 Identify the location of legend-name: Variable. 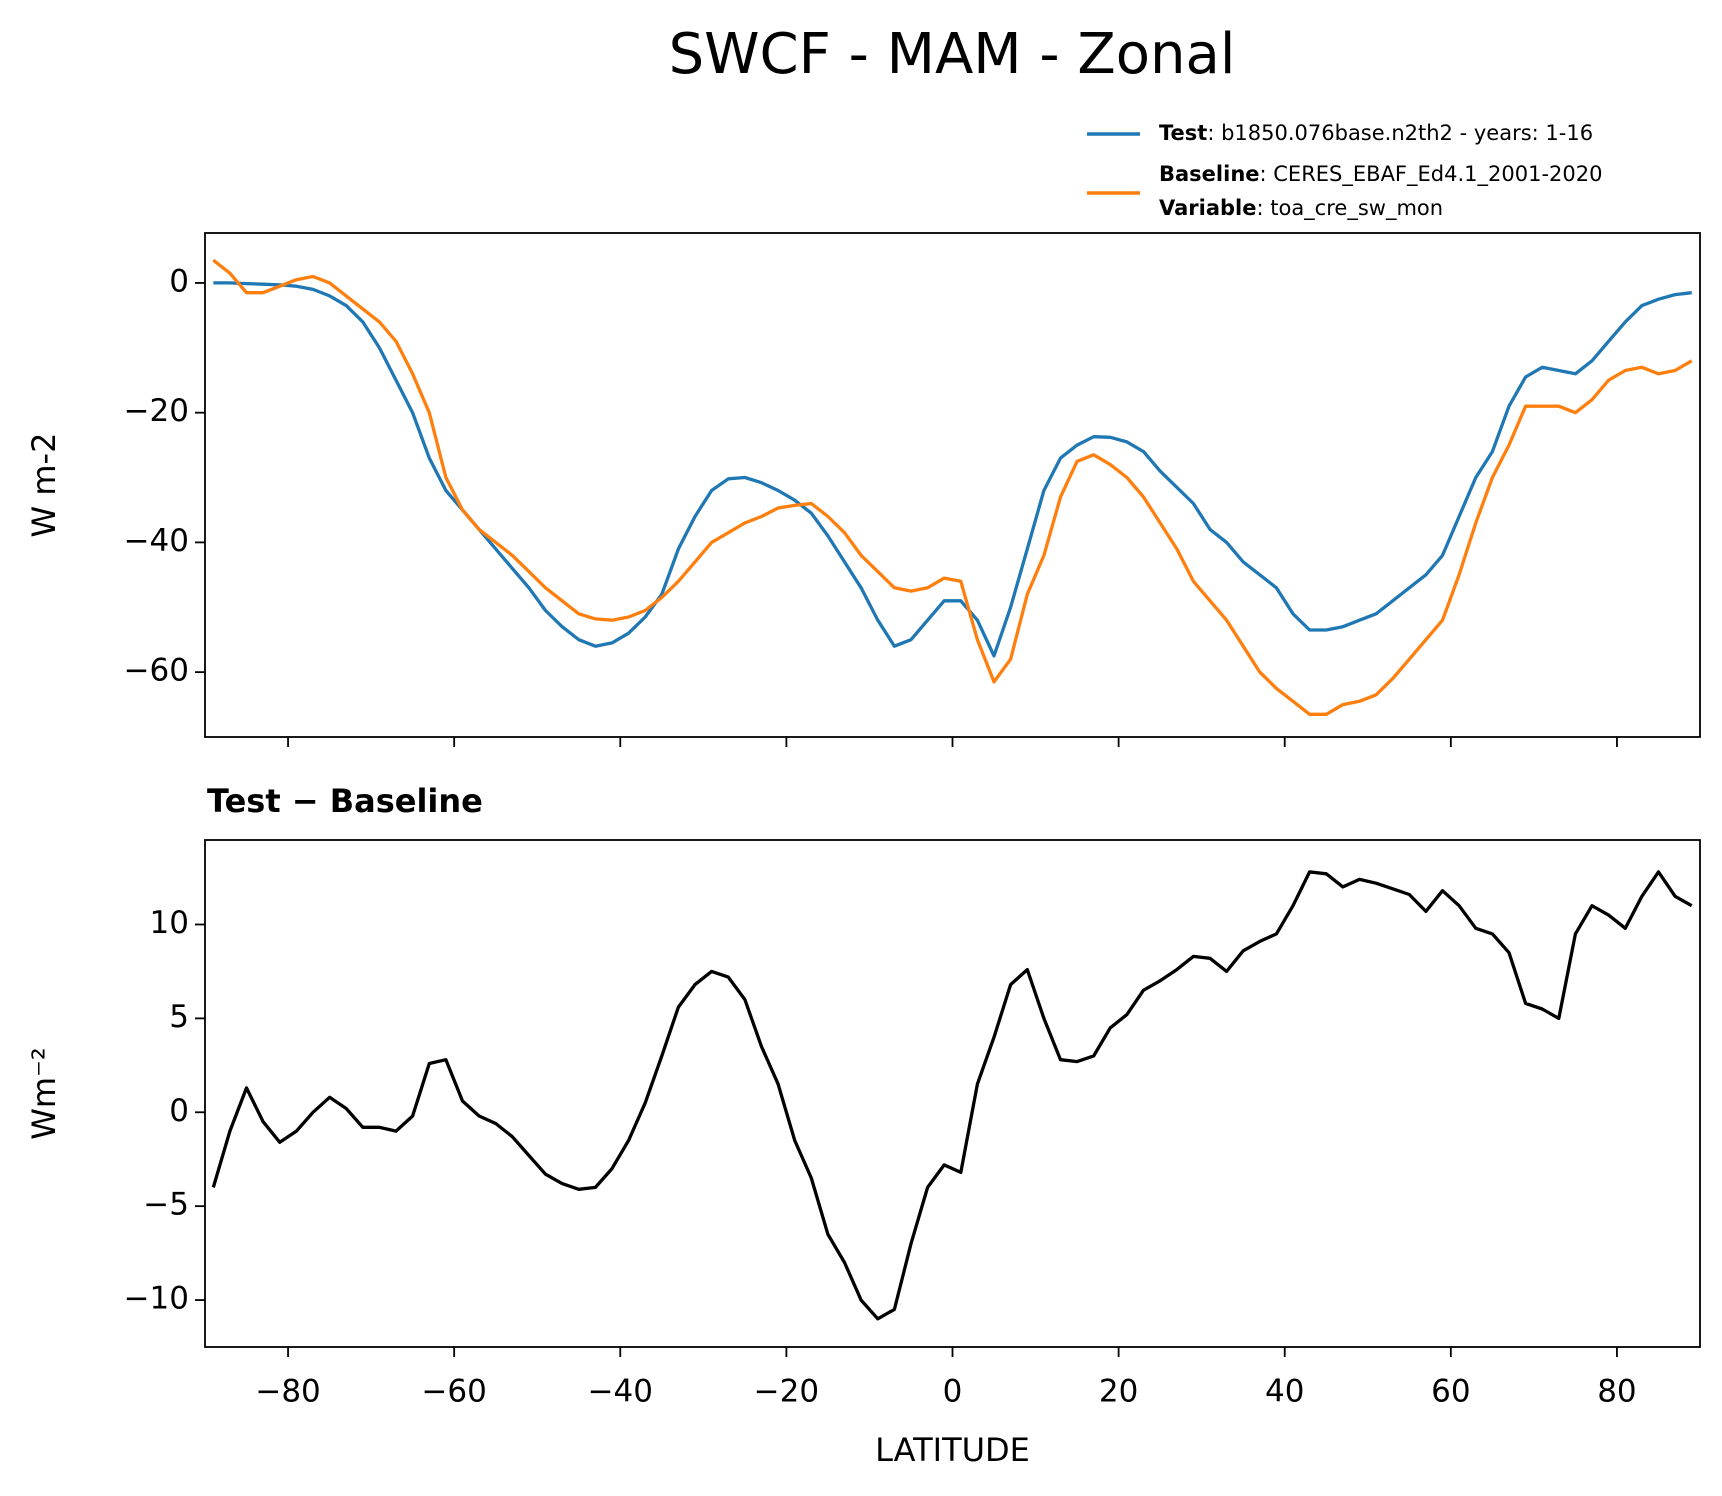
(1207, 208).